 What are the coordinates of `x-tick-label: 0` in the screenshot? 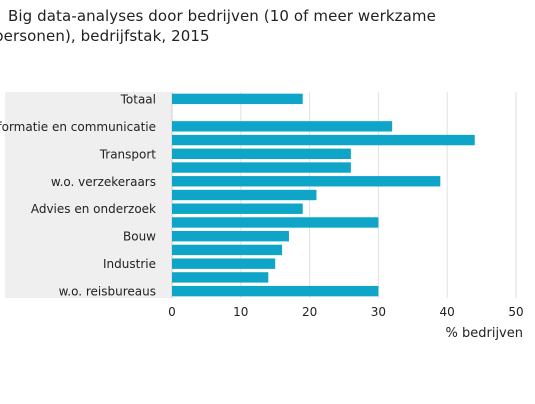 It's located at (172, 312).